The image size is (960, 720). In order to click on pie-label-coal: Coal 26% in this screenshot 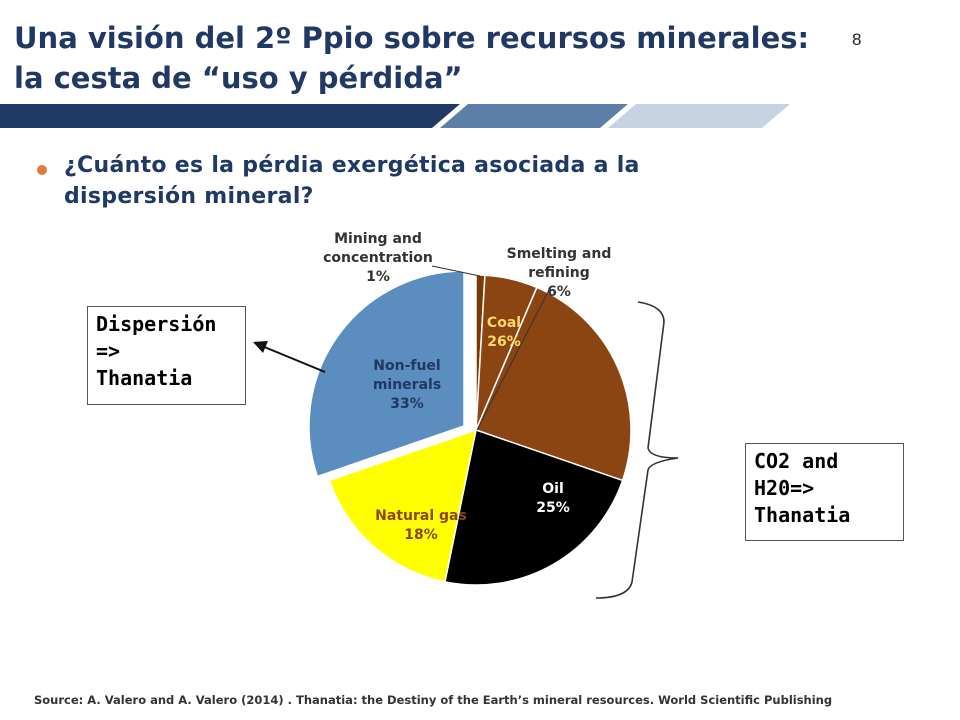, I will do `click(504, 332)`.